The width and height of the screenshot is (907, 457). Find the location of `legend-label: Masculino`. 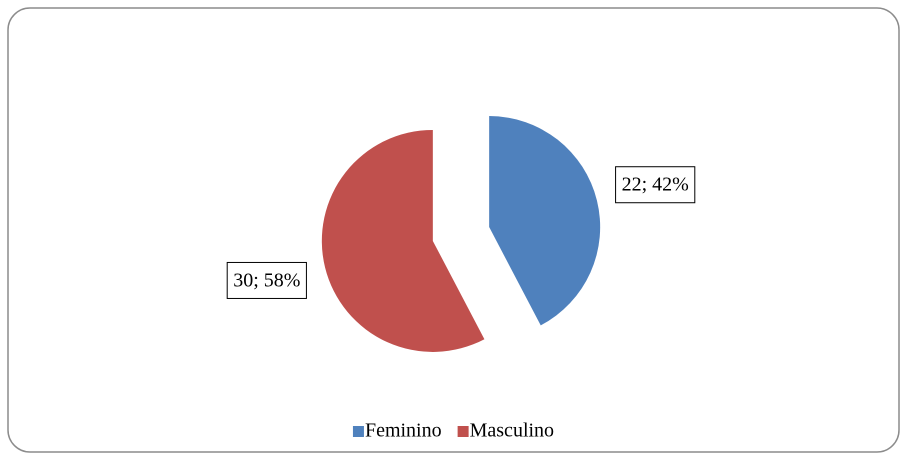

legend-label: Masculino is located at coordinates (512, 431).